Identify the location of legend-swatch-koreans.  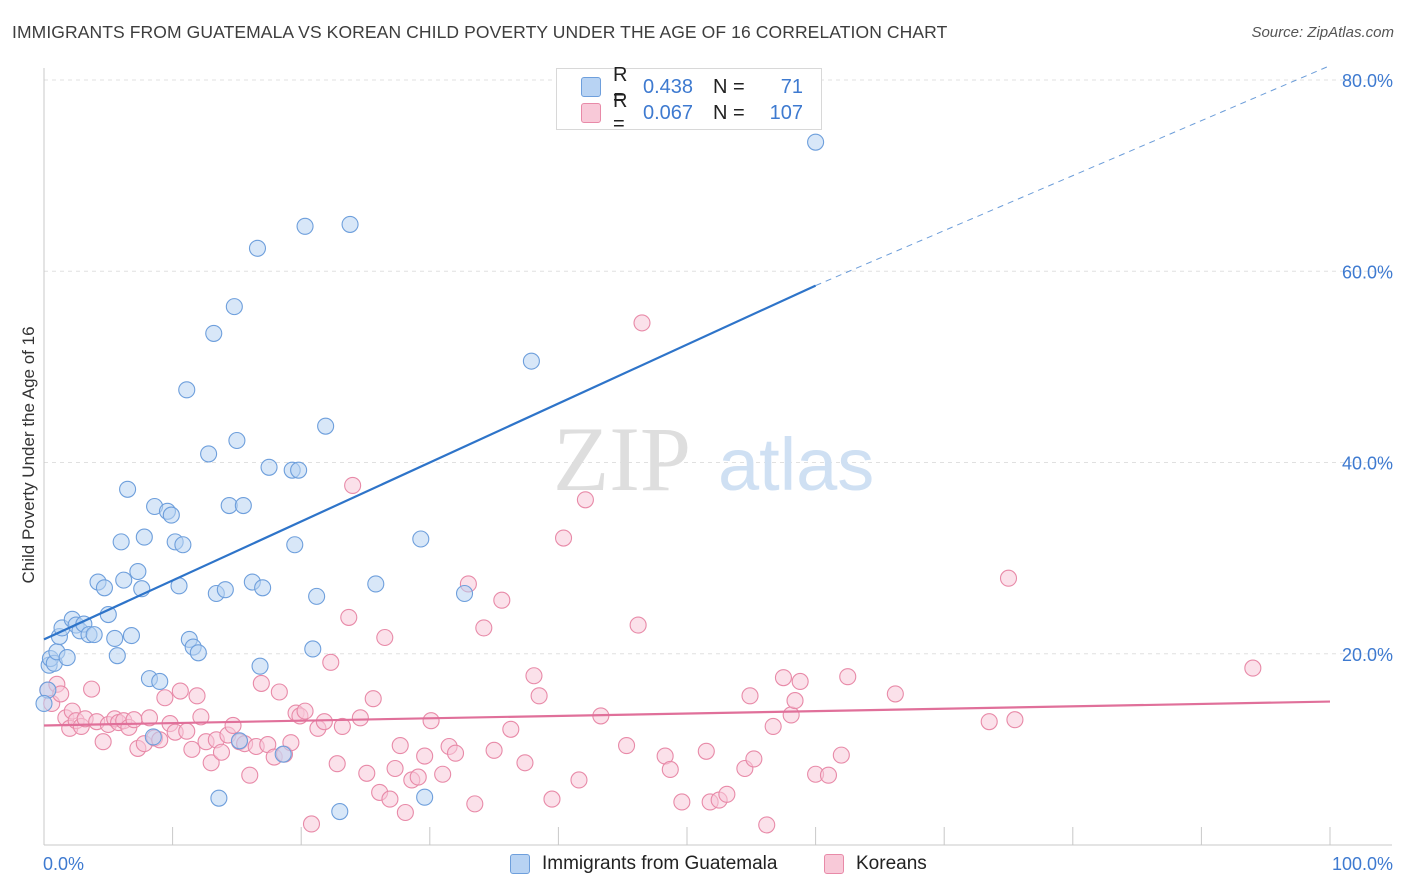
(834, 864).